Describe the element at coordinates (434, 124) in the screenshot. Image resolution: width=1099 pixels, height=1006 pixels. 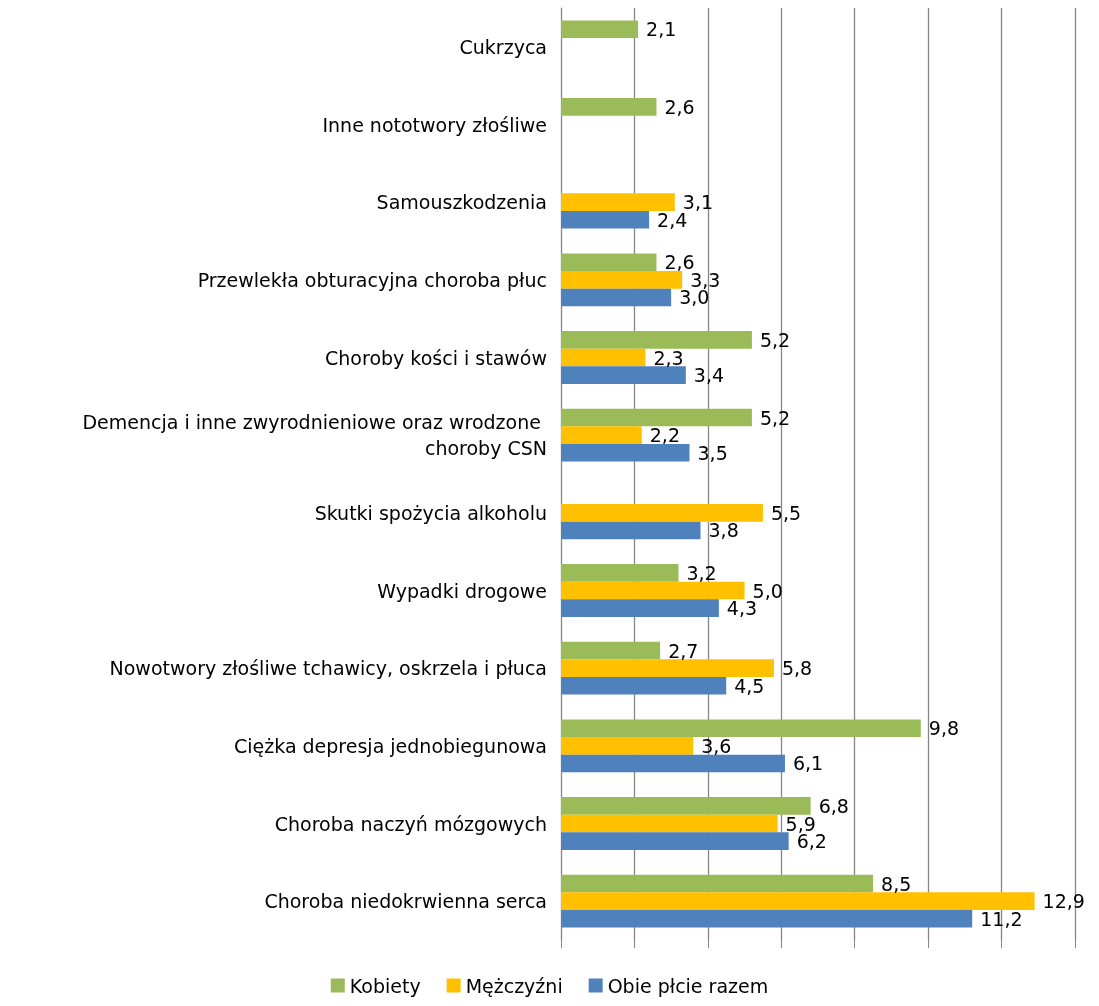
I see `y-tick-label: Inne nototwory złośliwe` at that location.